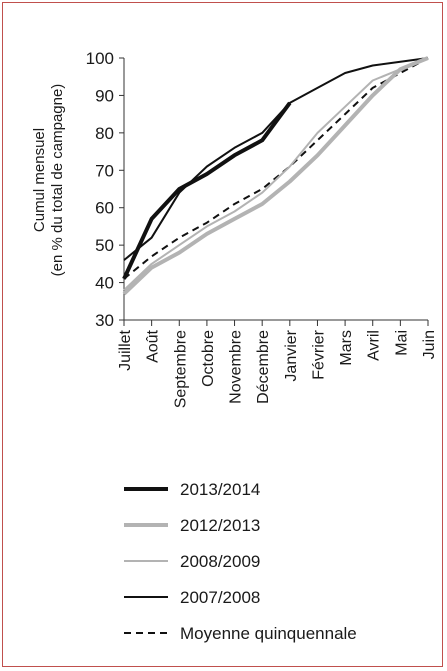 The image size is (447, 671). I want to click on x-tick-label: Juillet, so click(125, 349).